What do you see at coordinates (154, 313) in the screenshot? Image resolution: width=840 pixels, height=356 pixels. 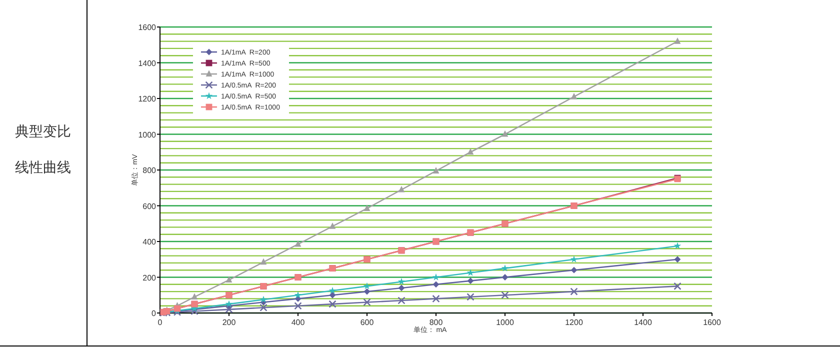 I see `y-tick-label: 0` at bounding box center [154, 313].